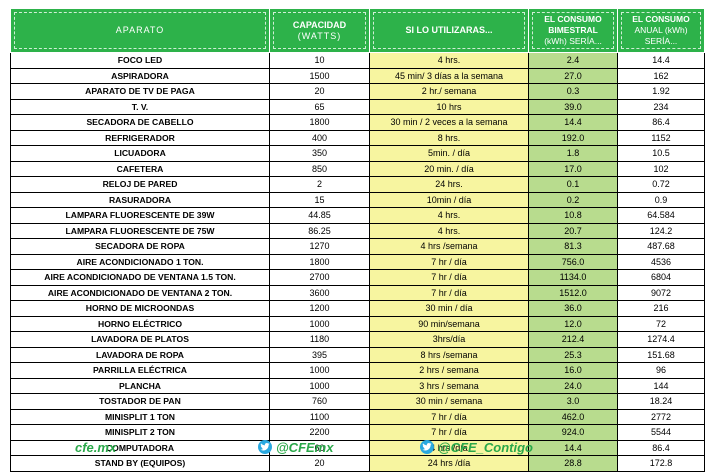 This screenshot has width=718, height=472. Describe the element at coordinates (661, 91) in the screenshot. I see `cell-anual: 1.92` at that location.